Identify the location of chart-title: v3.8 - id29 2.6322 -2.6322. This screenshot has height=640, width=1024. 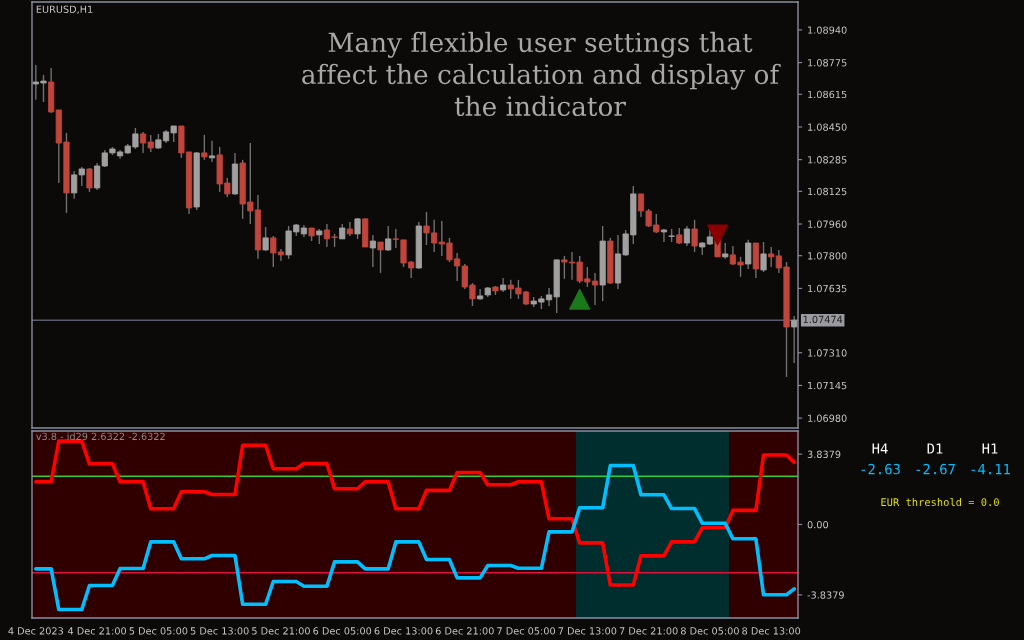
(100, 436).